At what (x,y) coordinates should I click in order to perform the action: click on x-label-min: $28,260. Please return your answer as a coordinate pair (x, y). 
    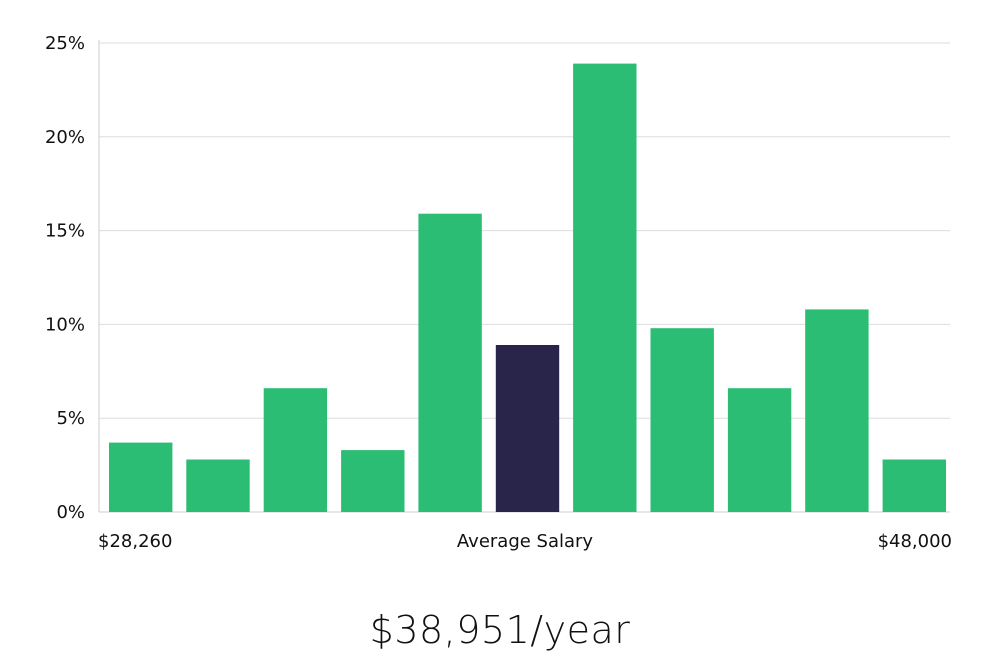
    Looking at the image, I should click on (135, 541).